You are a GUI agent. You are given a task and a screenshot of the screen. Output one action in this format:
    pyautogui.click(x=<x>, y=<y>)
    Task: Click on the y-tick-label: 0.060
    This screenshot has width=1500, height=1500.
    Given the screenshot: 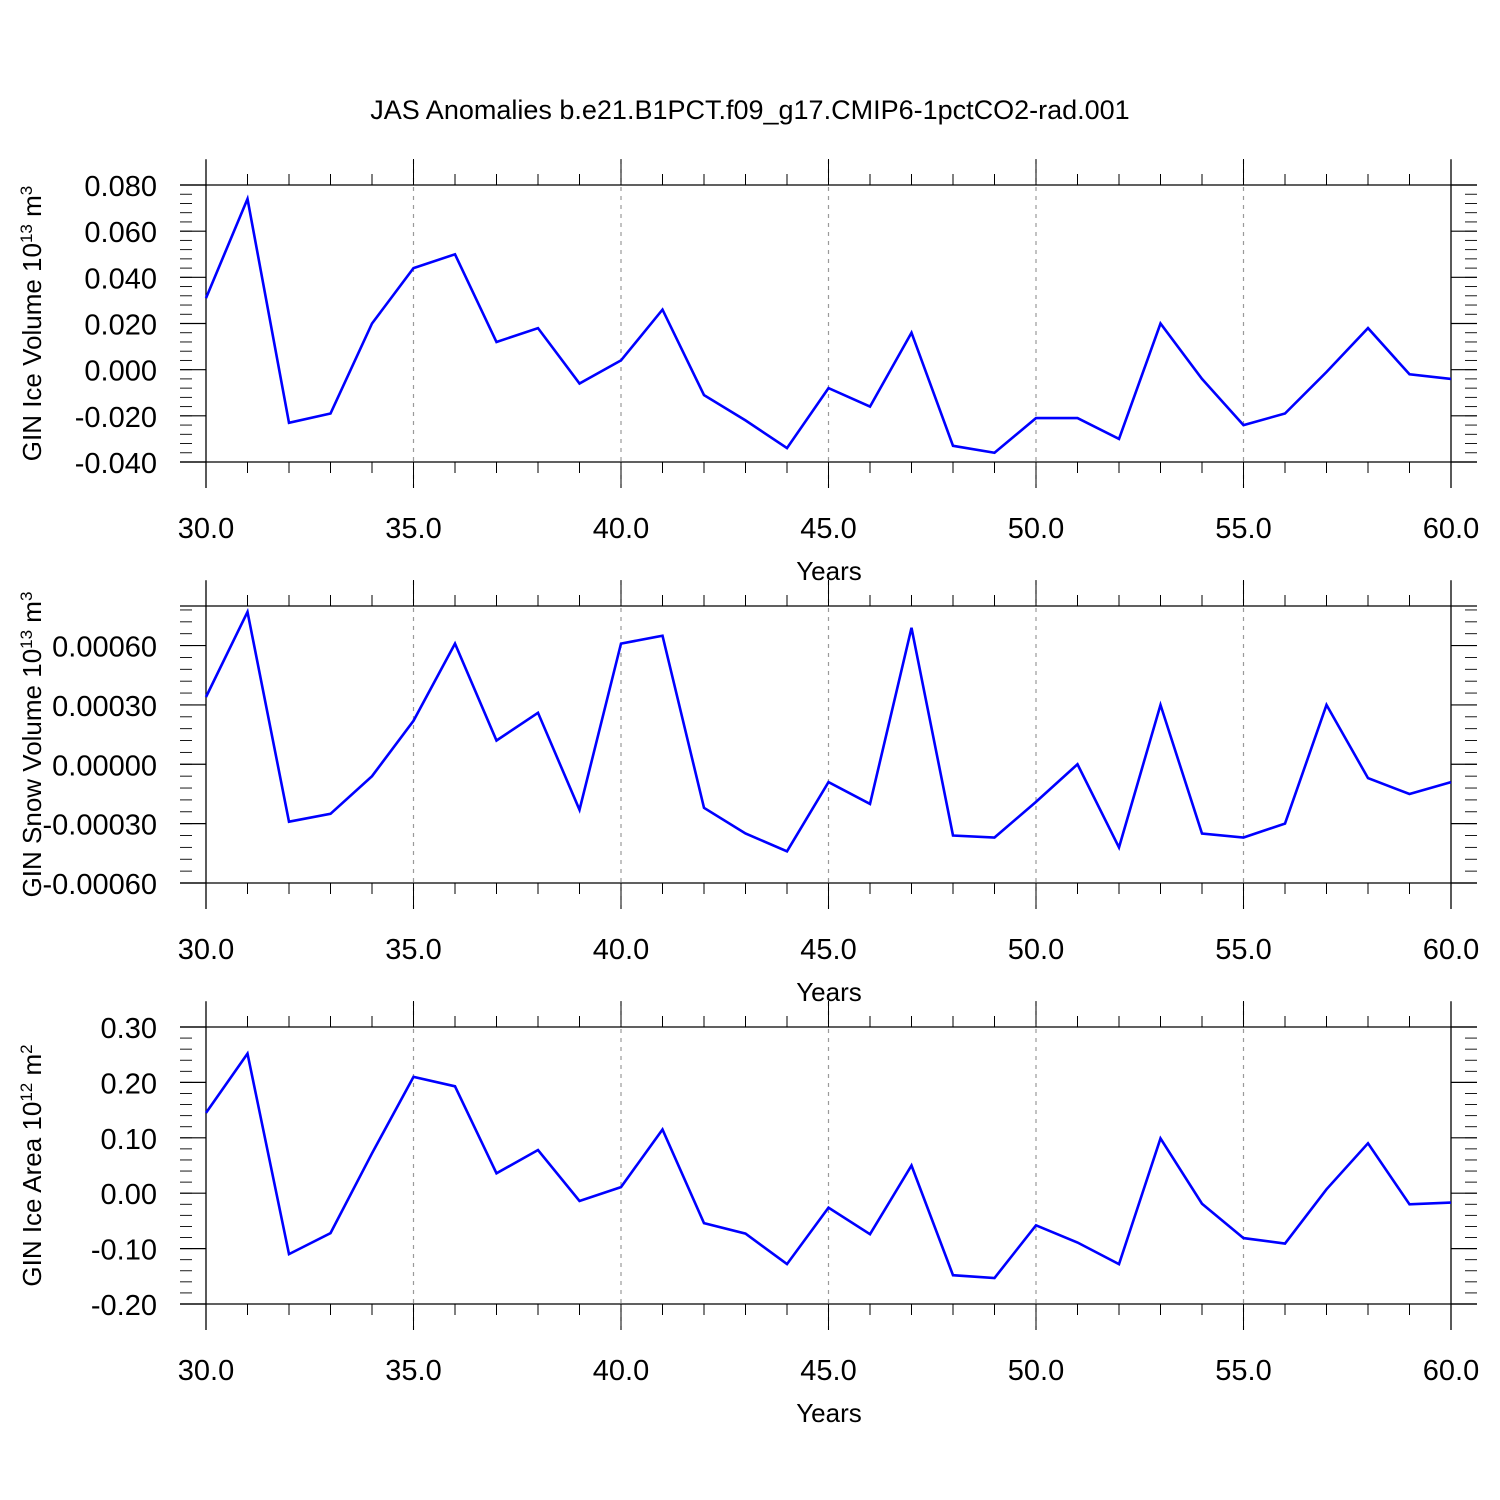 What is the action you would take?
    pyautogui.click(x=120, y=233)
    